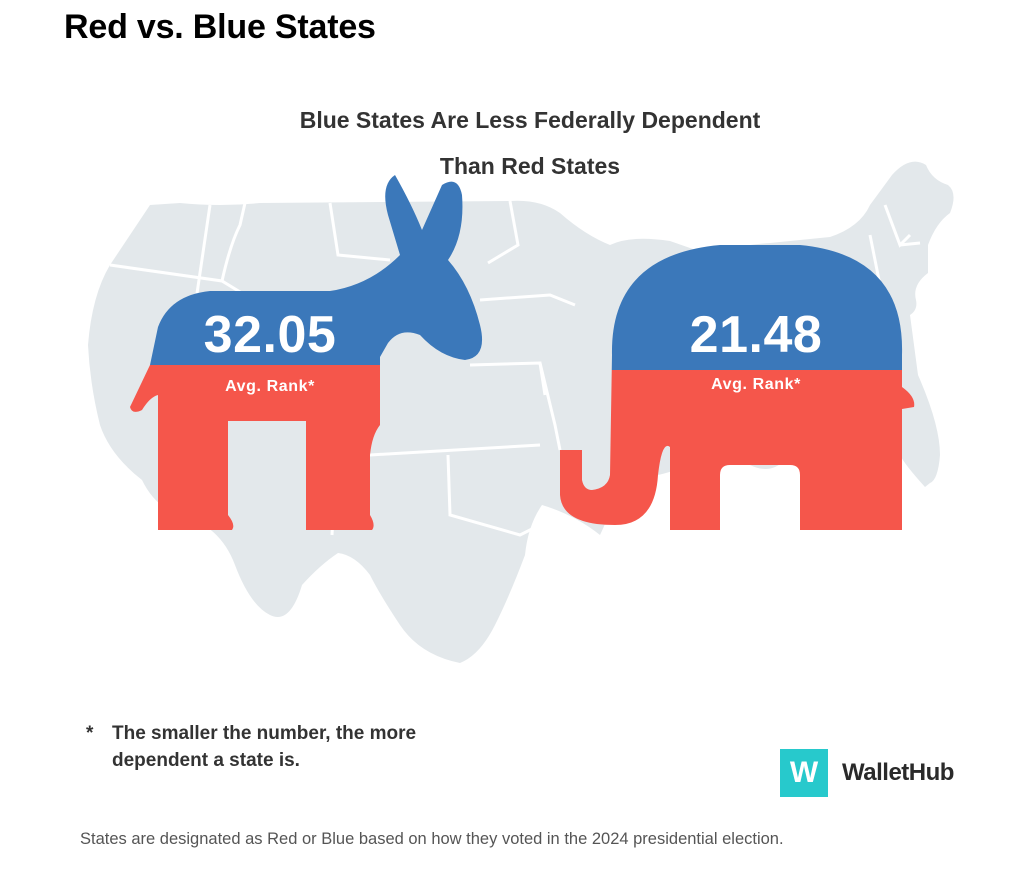 This screenshot has height=869, width=1024. I want to click on blue-states-avg-rank-value: 32.05, so click(270, 335).